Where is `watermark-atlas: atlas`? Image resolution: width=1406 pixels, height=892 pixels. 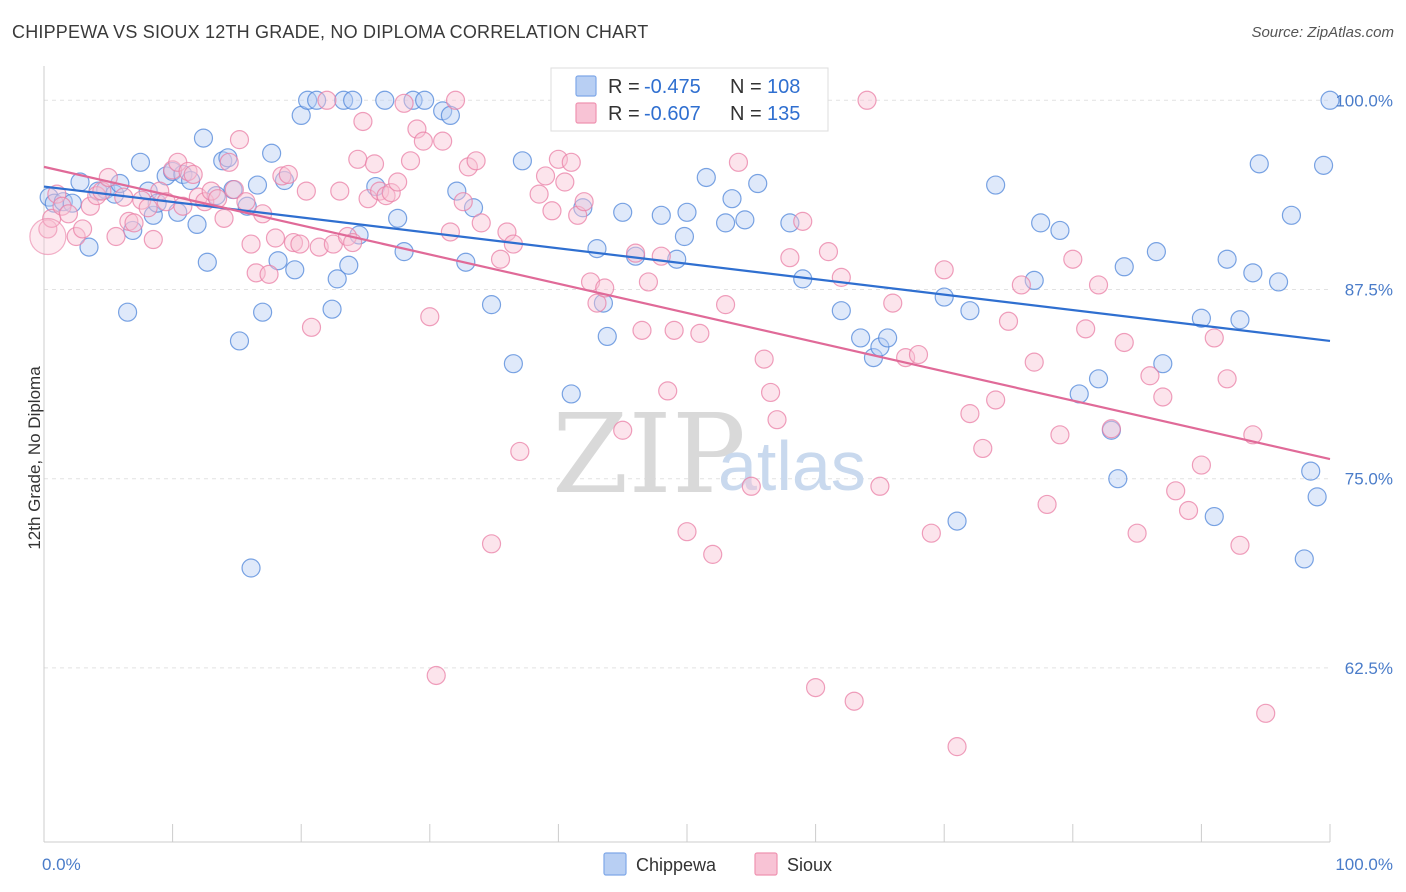 watermark-atlas: atlas is located at coordinates (792, 466).